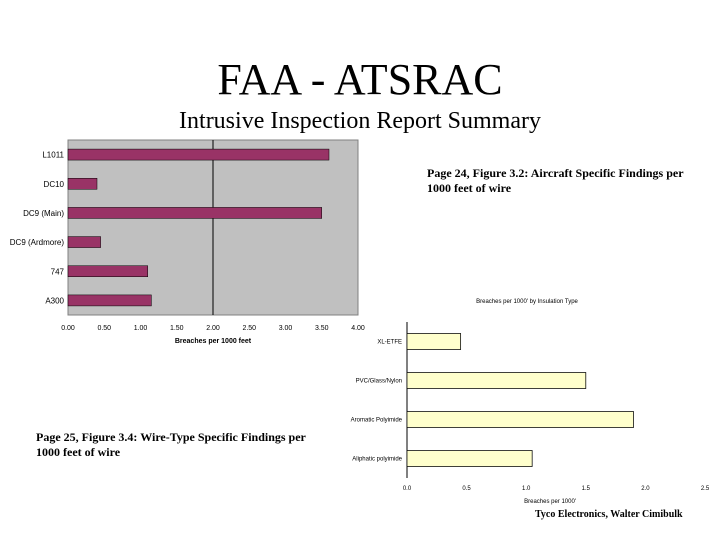 The width and height of the screenshot is (720, 540). I want to click on chart2-tick-label: 2.0, so click(645, 489).